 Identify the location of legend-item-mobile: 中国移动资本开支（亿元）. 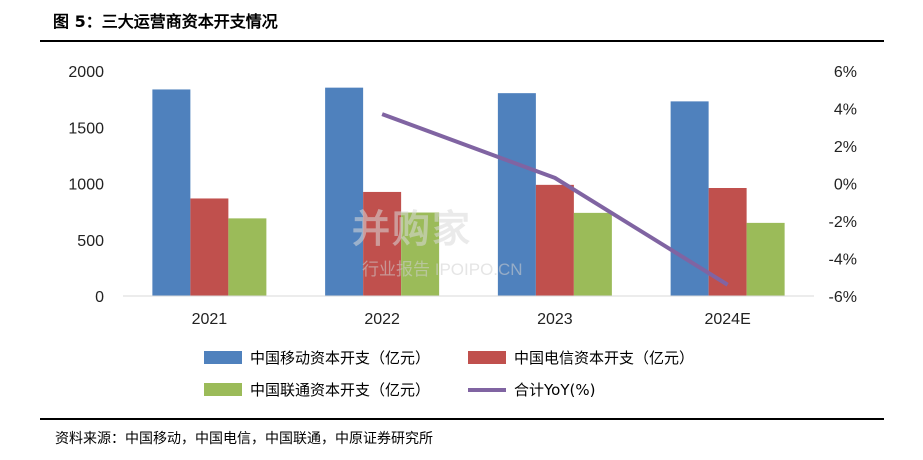
(317, 357).